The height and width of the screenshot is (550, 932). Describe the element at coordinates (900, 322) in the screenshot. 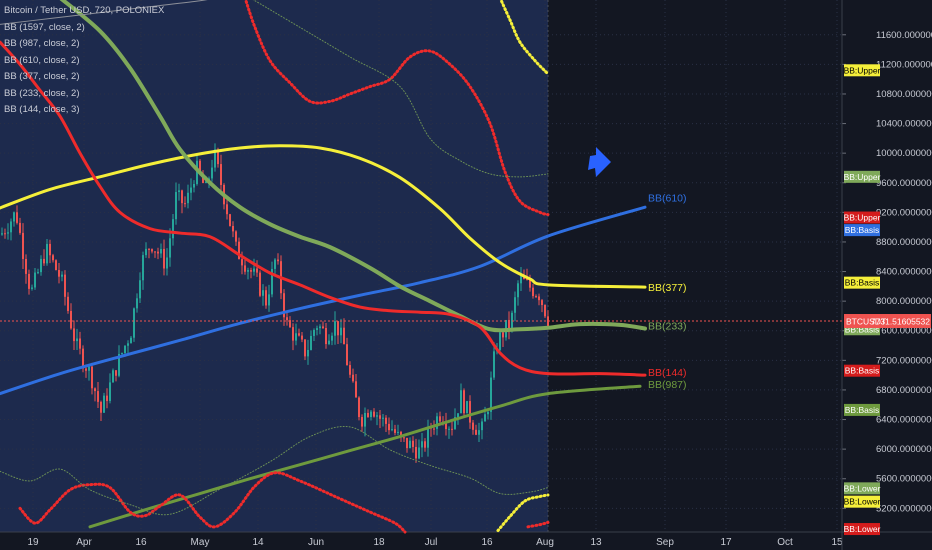

I see `last-price-value: 7731.51605532` at that location.